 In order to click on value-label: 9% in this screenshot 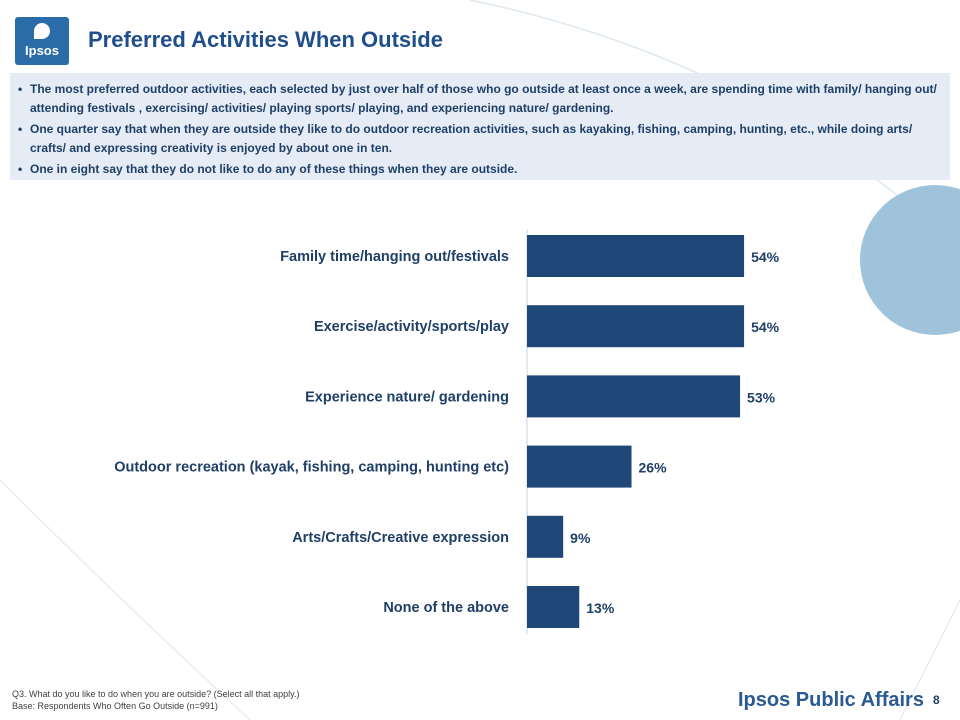, I will do `click(580, 538)`.